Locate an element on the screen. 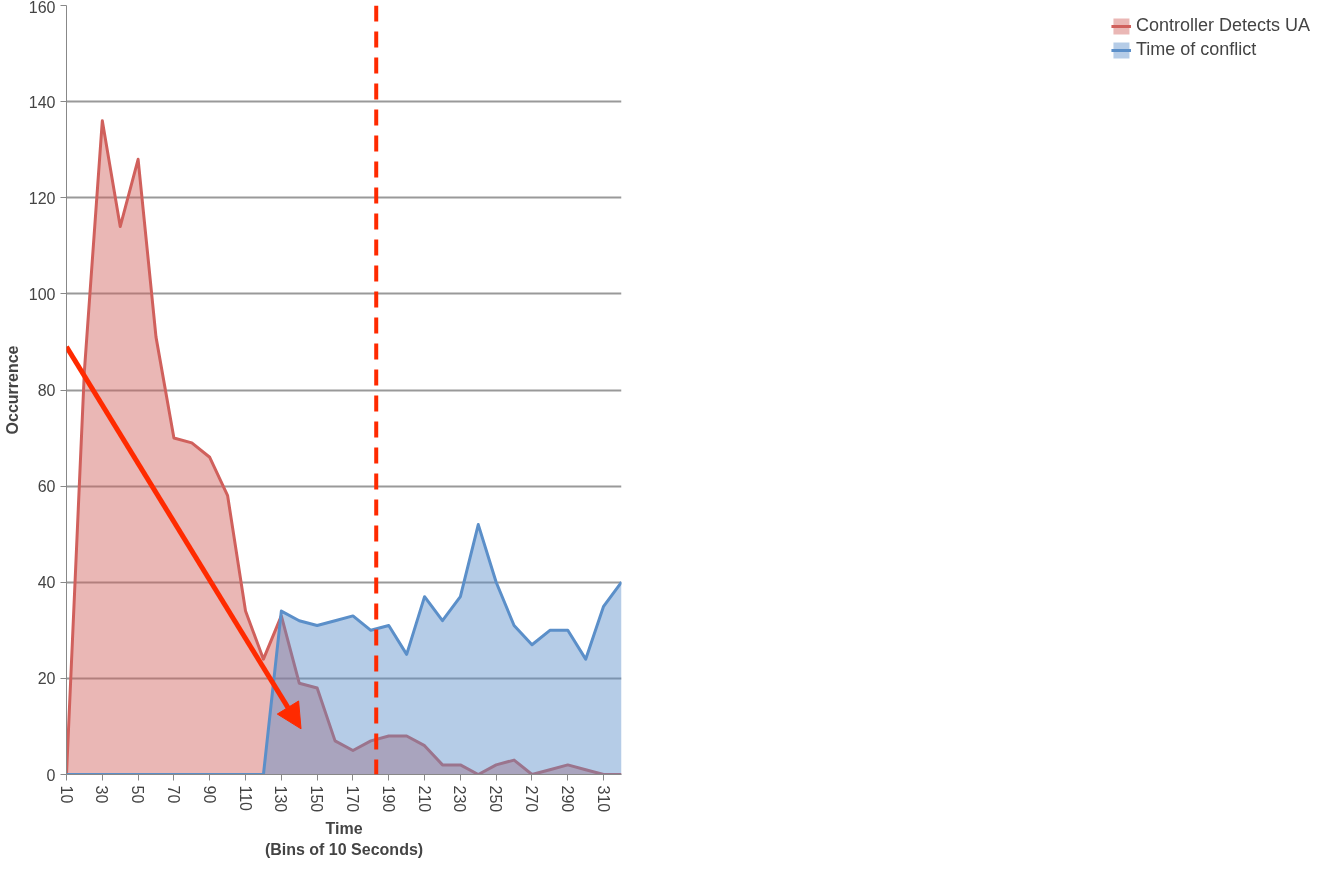  x-tick-label: 150 is located at coordinates (317, 799).